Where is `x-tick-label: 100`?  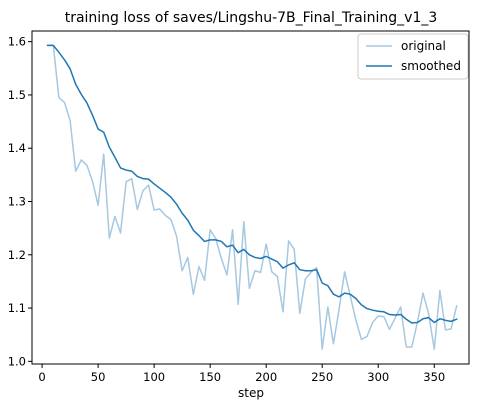
x-tick-label: 100 is located at coordinates (154, 377).